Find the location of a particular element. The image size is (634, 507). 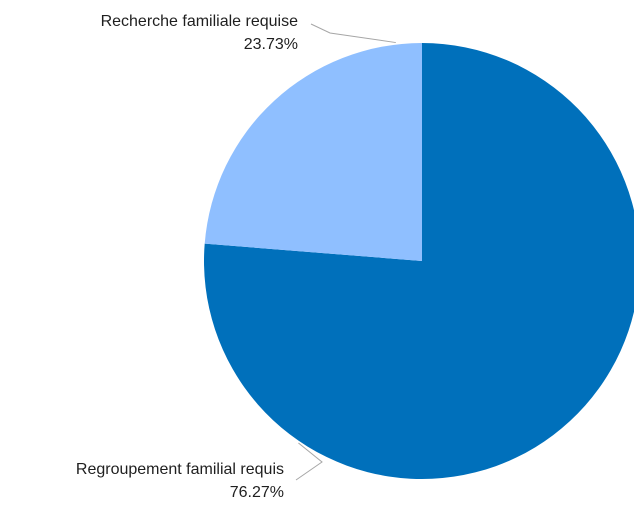

slice-label-1: Regroupement familial requis is located at coordinates (180, 469).